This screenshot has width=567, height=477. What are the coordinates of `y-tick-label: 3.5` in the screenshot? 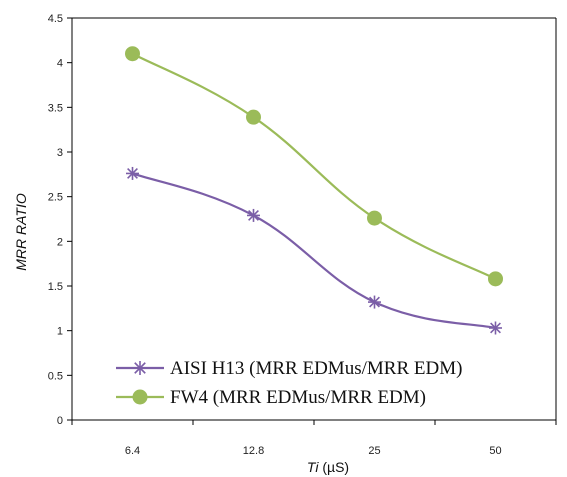 It's located at (55, 108).